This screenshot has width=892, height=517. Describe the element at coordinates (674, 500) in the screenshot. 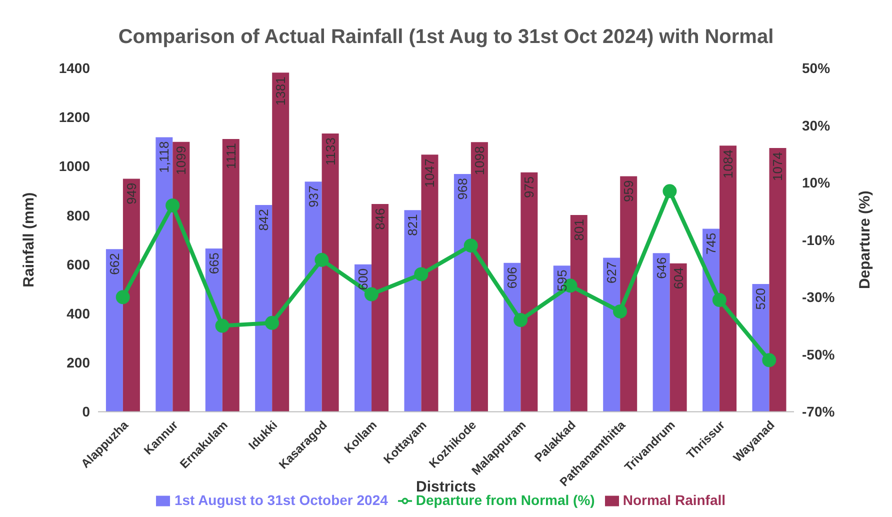

I see `legend-label: Normal Rainfall` at that location.